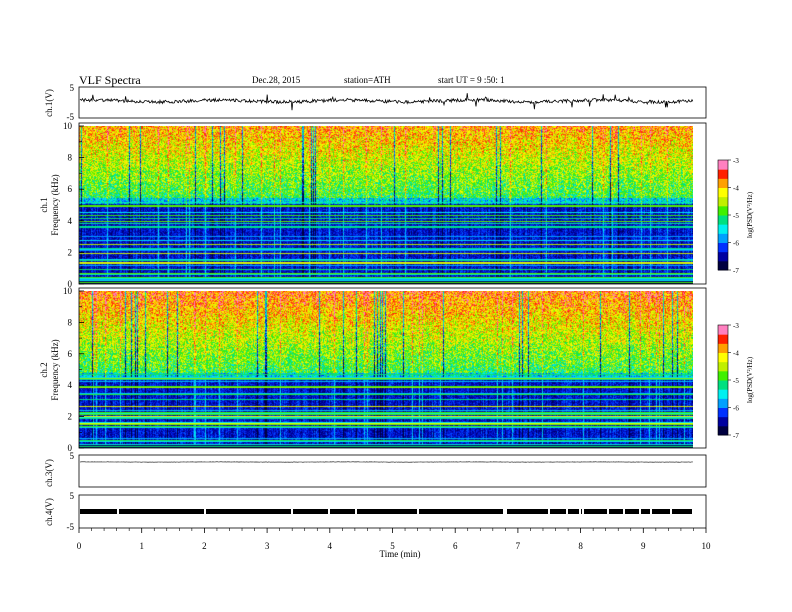 Image resolution: width=792 pixels, height=612 pixels. What do you see at coordinates (267, 546) in the screenshot?
I see `time-tick-label: 3` at bounding box center [267, 546].